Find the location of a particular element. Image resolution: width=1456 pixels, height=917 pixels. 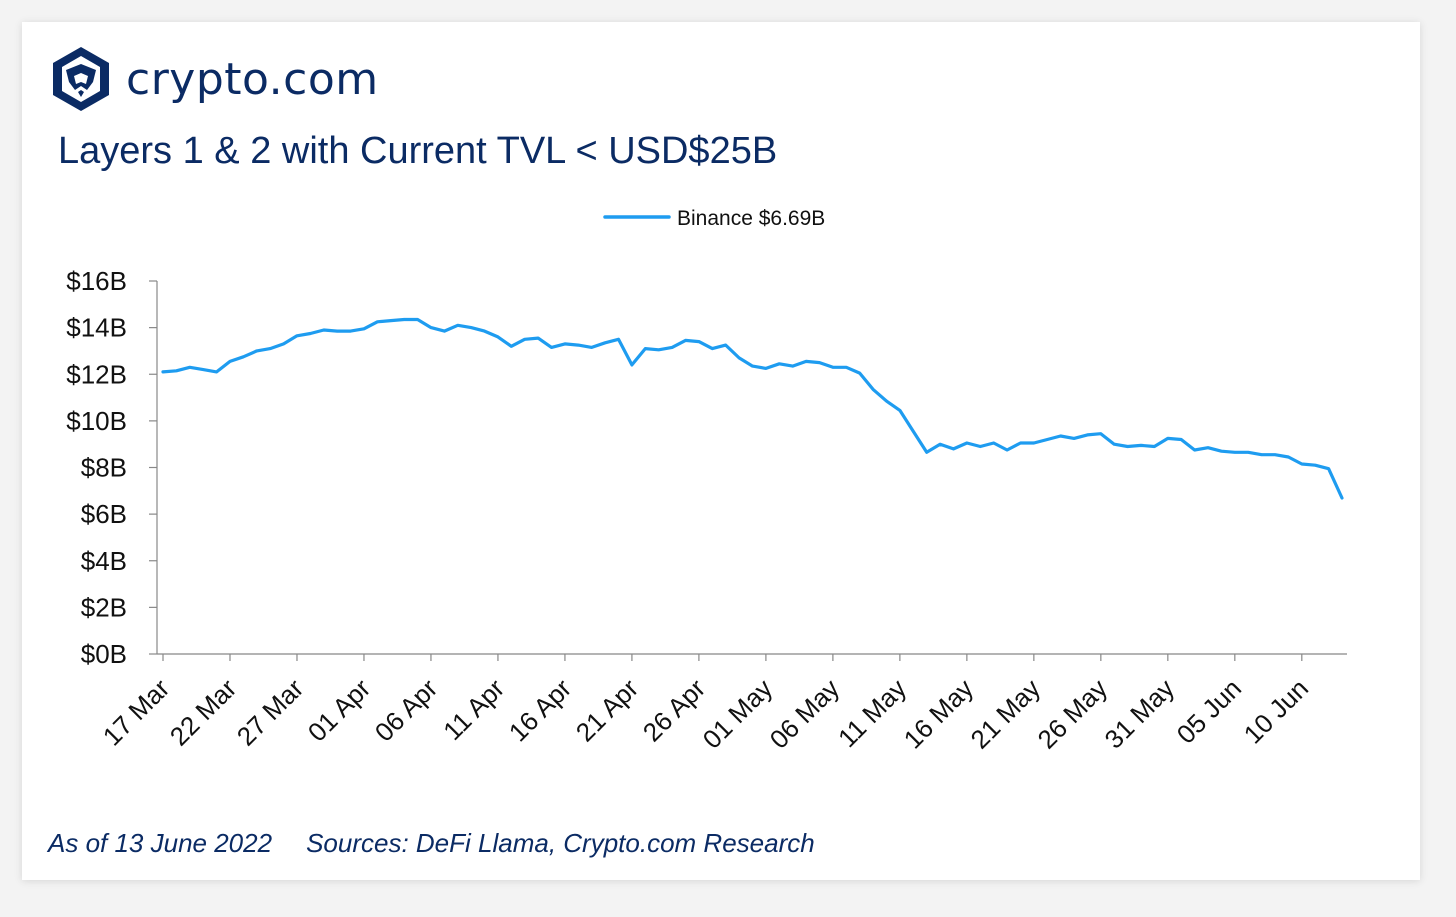

x-tick-label: 17 Mar is located at coordinates (136, 712).